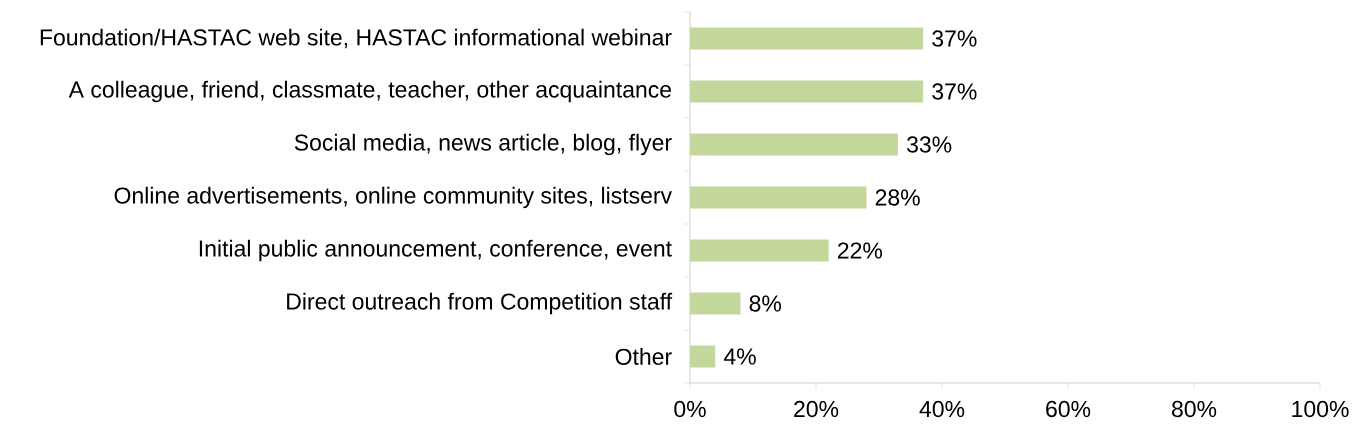  What do you see at coordinates (370, 91) in the screenshot?
I see `y-tick-label: A colleague, friend, classmate, teacher, other acquaintance` at bounding box center [370, 91].